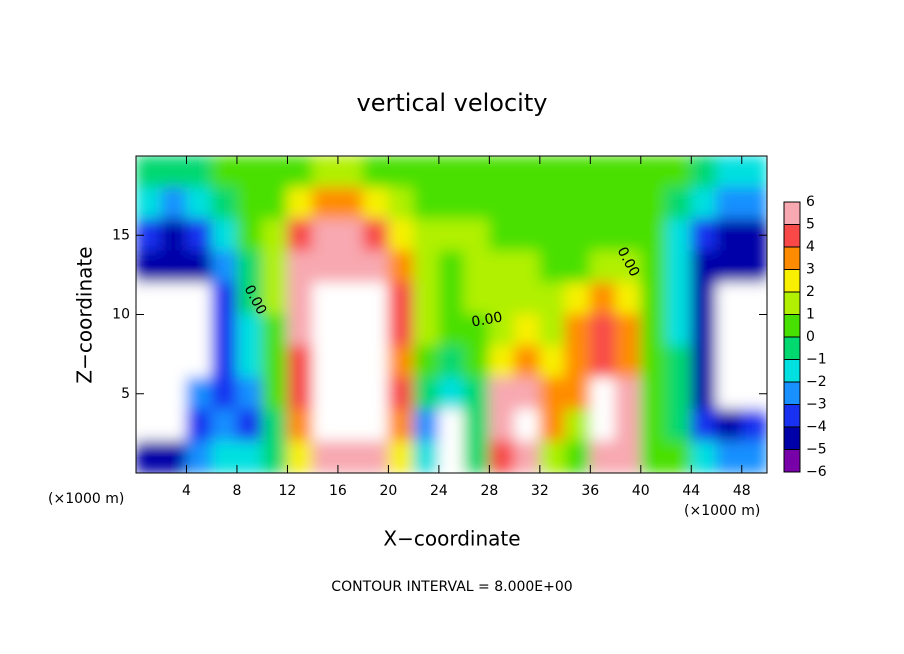 This screenshot has height=654, width=904. Describe the element at coordinates (816, 427) in the screenshot. I see `colorbar-label: −4` at that location.